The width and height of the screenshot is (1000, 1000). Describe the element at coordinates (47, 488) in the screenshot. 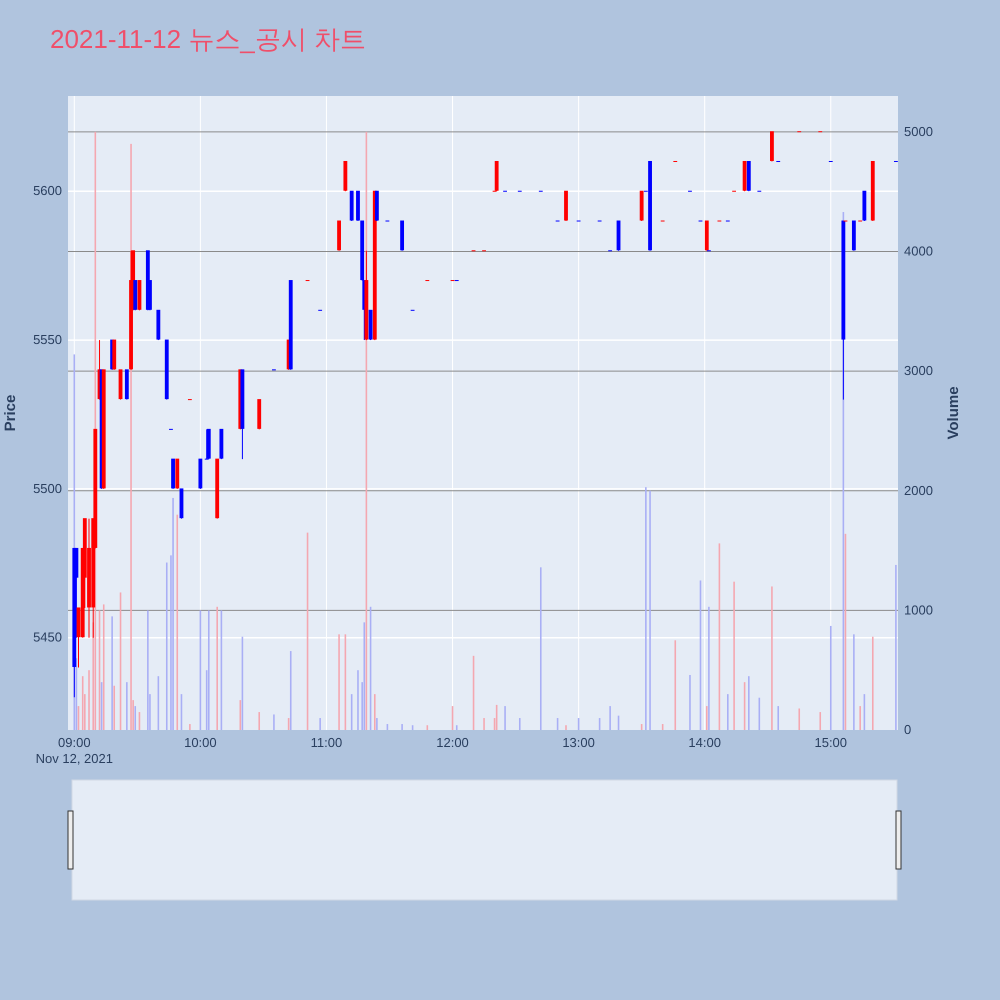

I see `y-tick-label: 5500` at that location.